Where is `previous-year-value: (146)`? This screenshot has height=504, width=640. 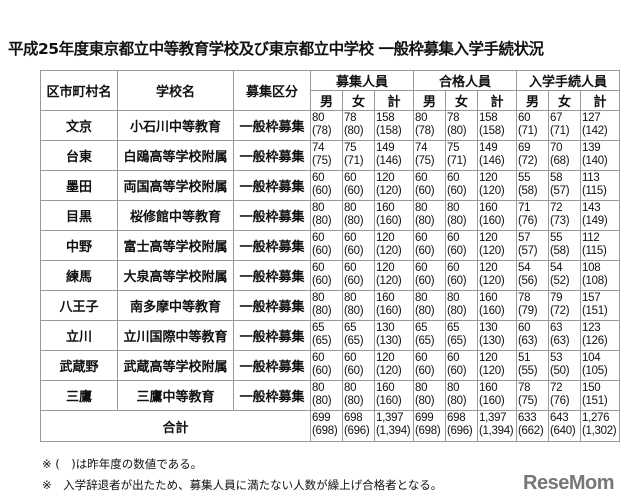
previous-year-value: (146) is located at coordinates (492, 161).